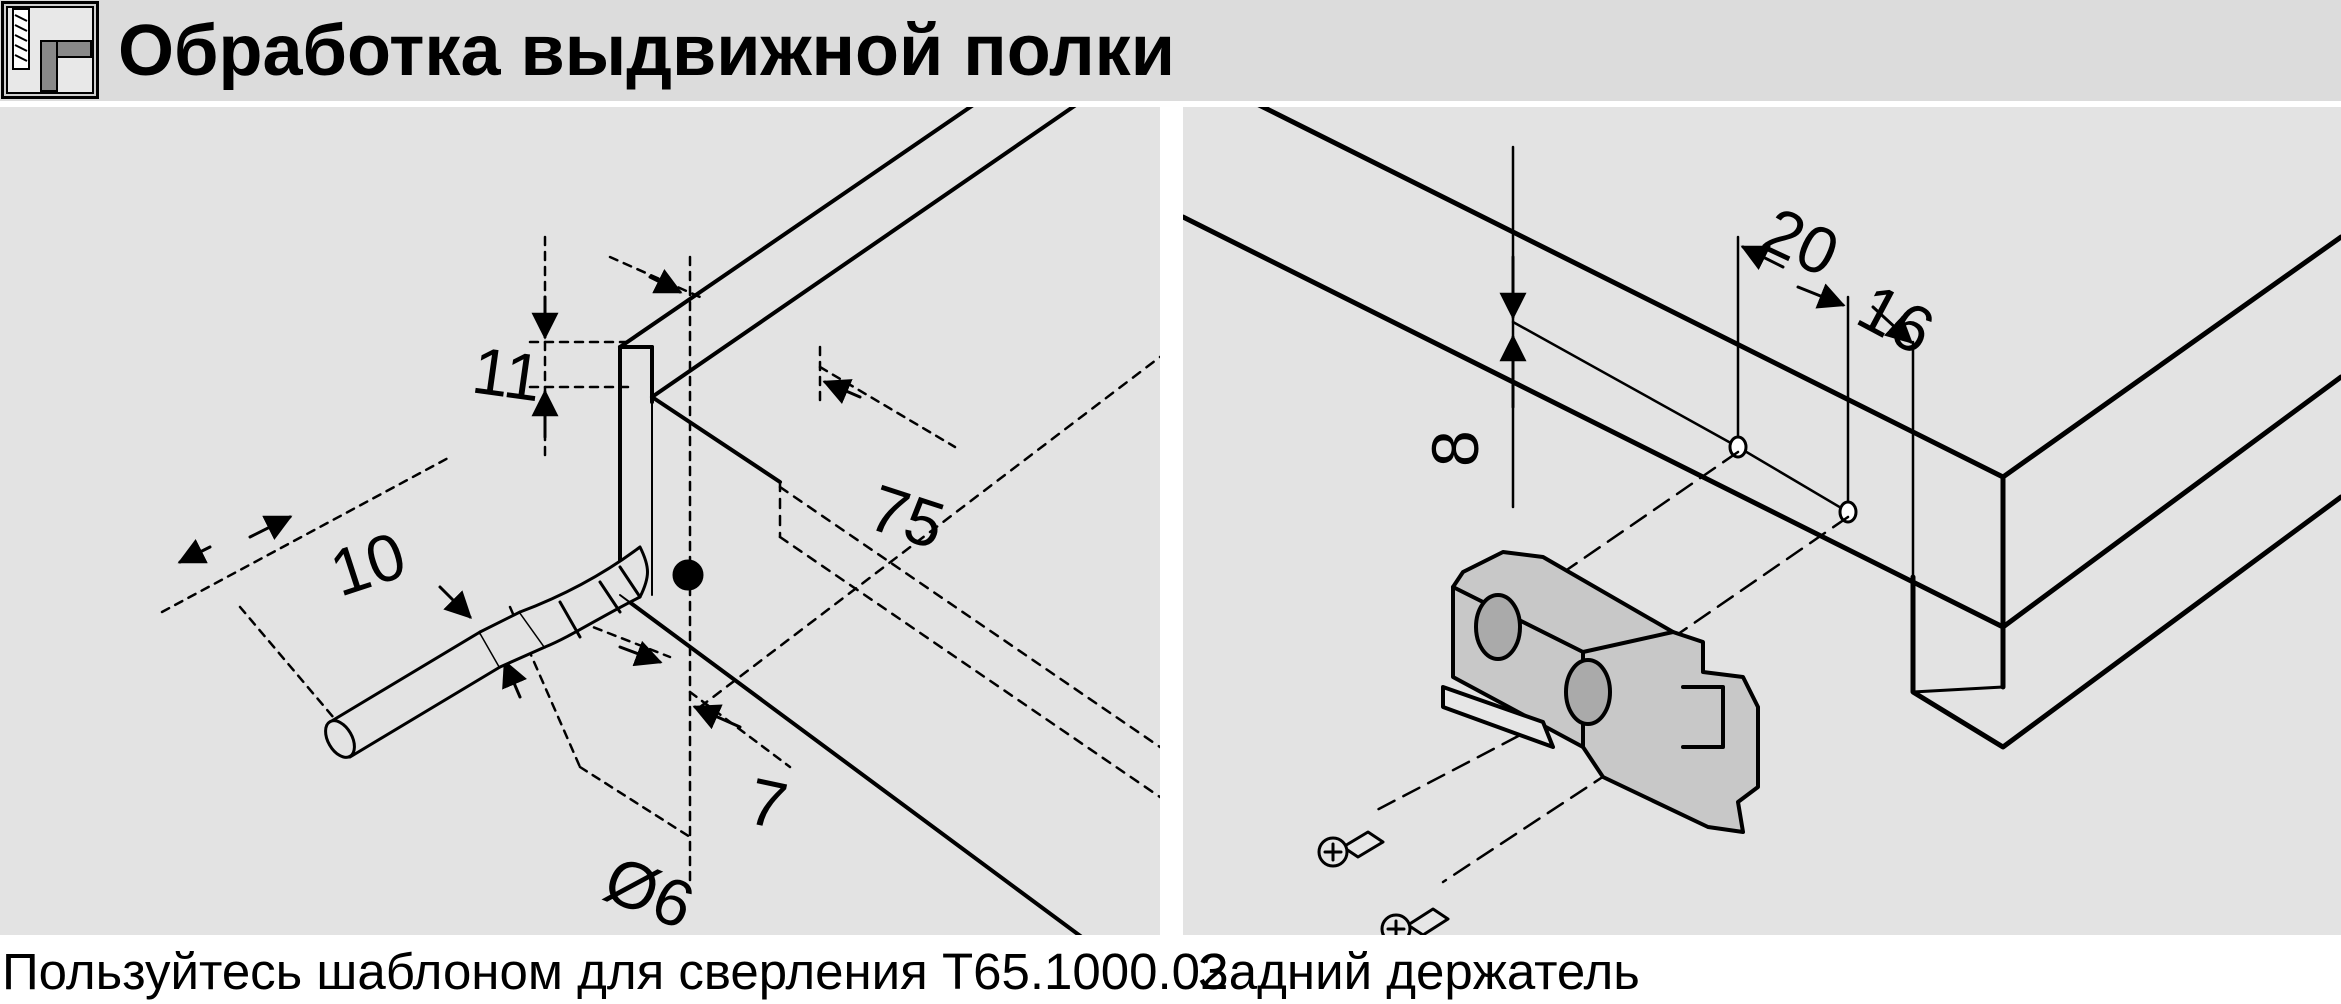 The width and height of the screenshot is (2341, 1004). What do you see at coordinates (1896, 319) in the screenshot?
I see `dim-label-16: 16` at bounding box center [1896, 319].